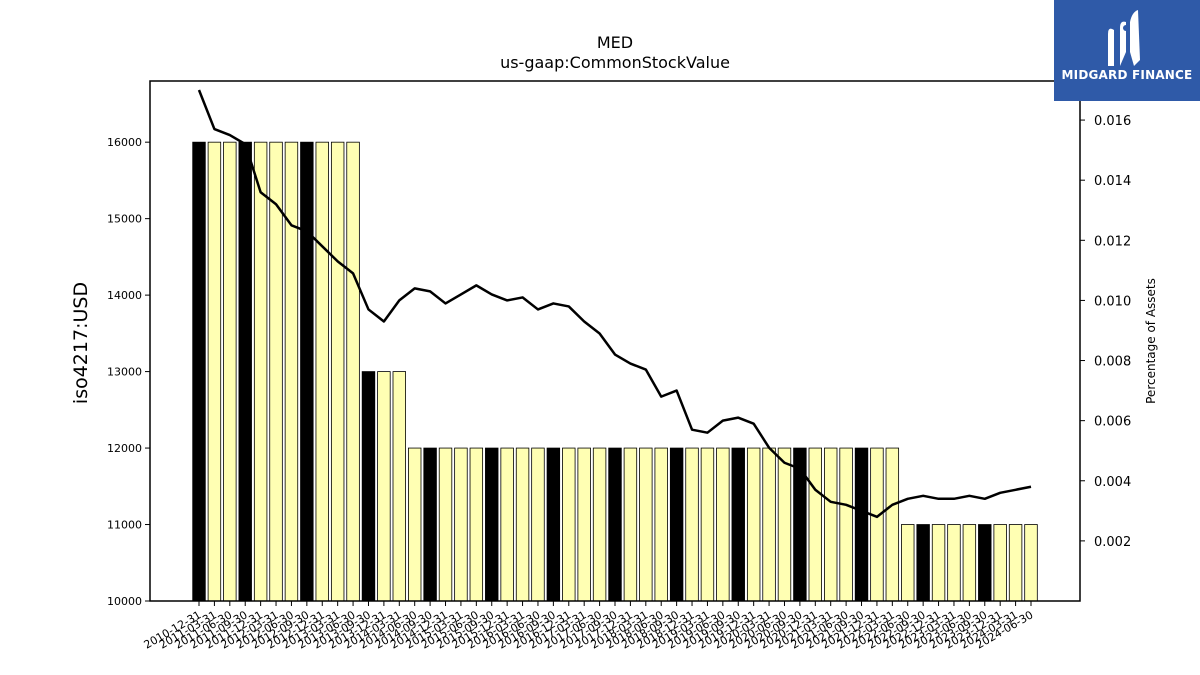 Image resolution: width=1200 pixels, height=675 pixels. Describe the element at coordinates (1127, 75) in the screenshot. I see `logo-text: MIDGARD FINANCE` at that location.